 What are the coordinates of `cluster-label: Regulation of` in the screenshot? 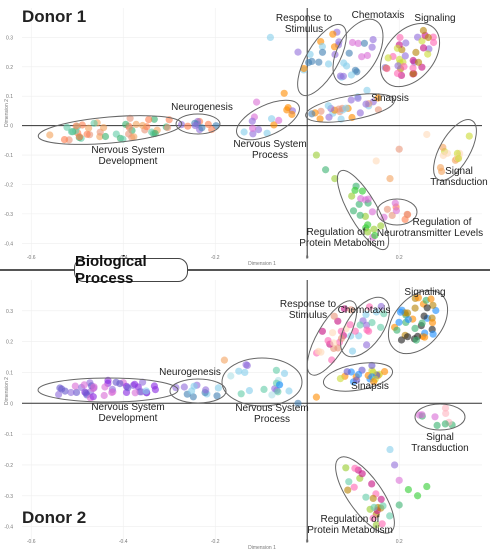 It's located at (442, 222).